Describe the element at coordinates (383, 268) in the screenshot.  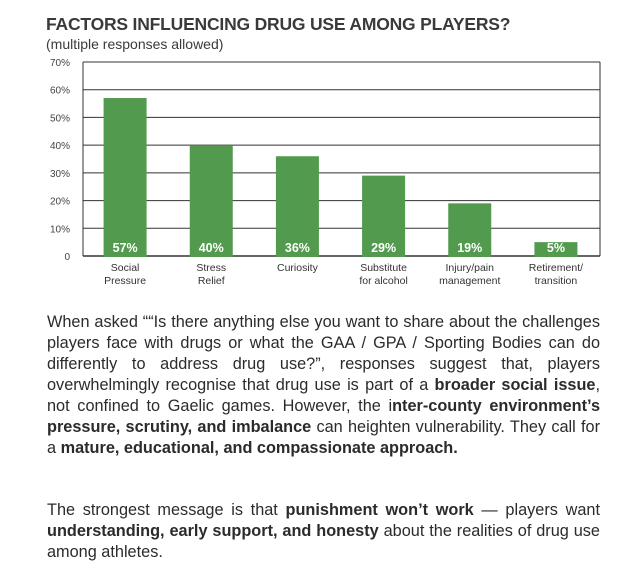
I see `x-tick-label: Substitute` at that location.